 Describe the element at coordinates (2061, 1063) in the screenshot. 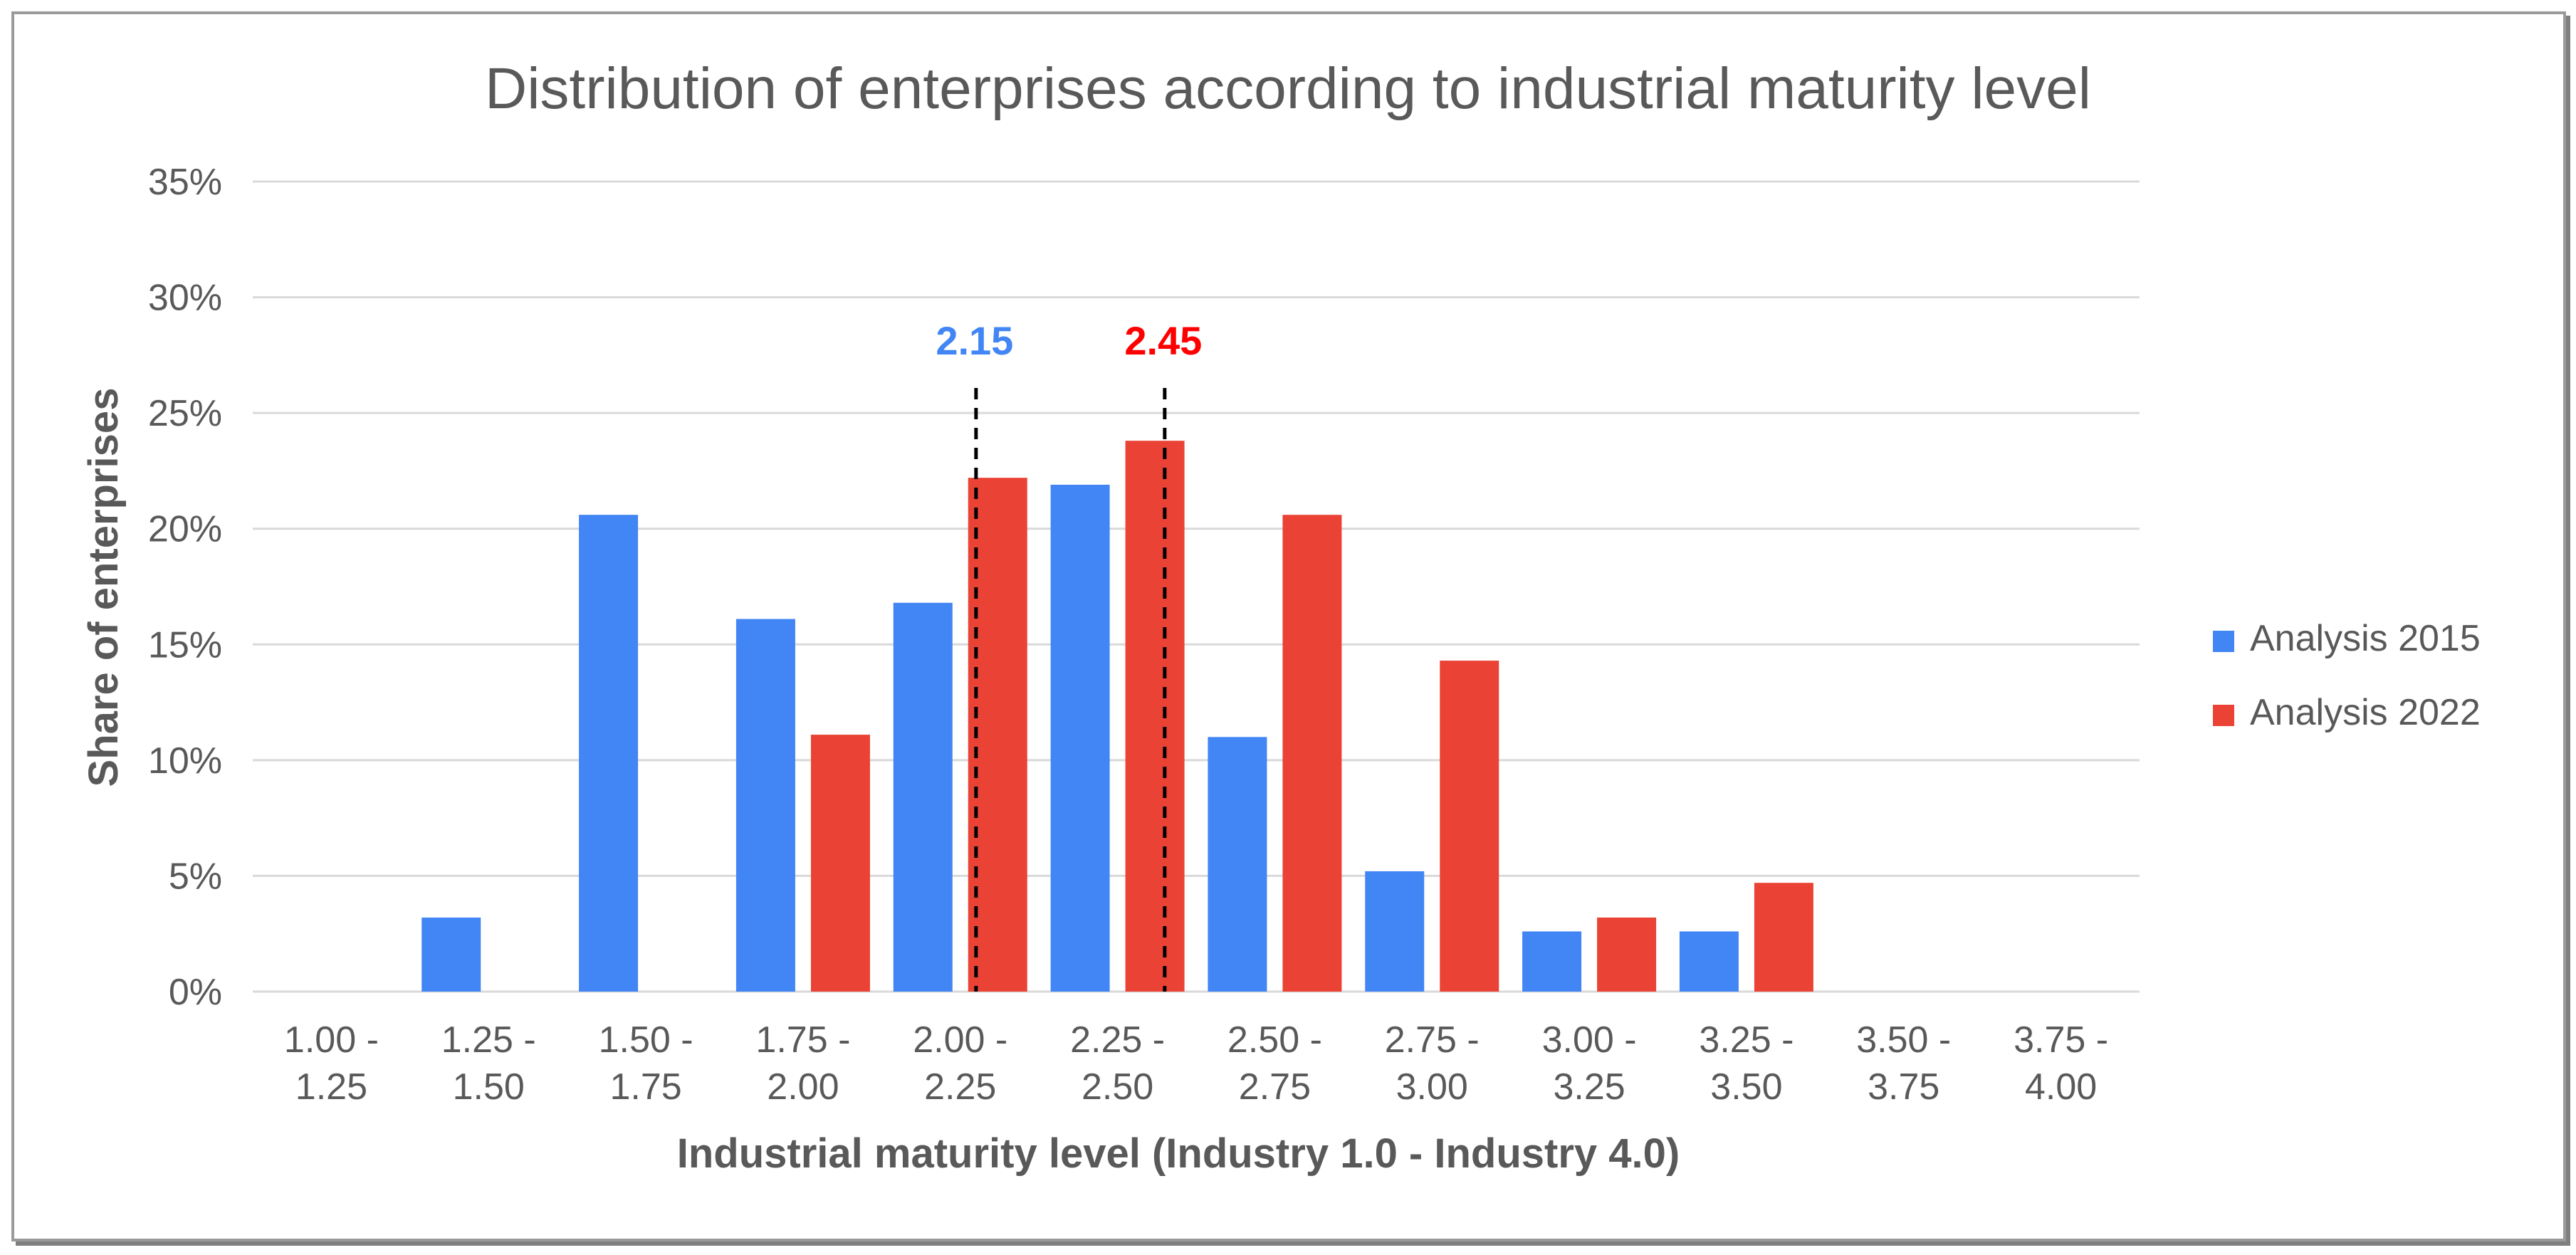

I see `x-tick-label: 3.75 -4.00` at that location.